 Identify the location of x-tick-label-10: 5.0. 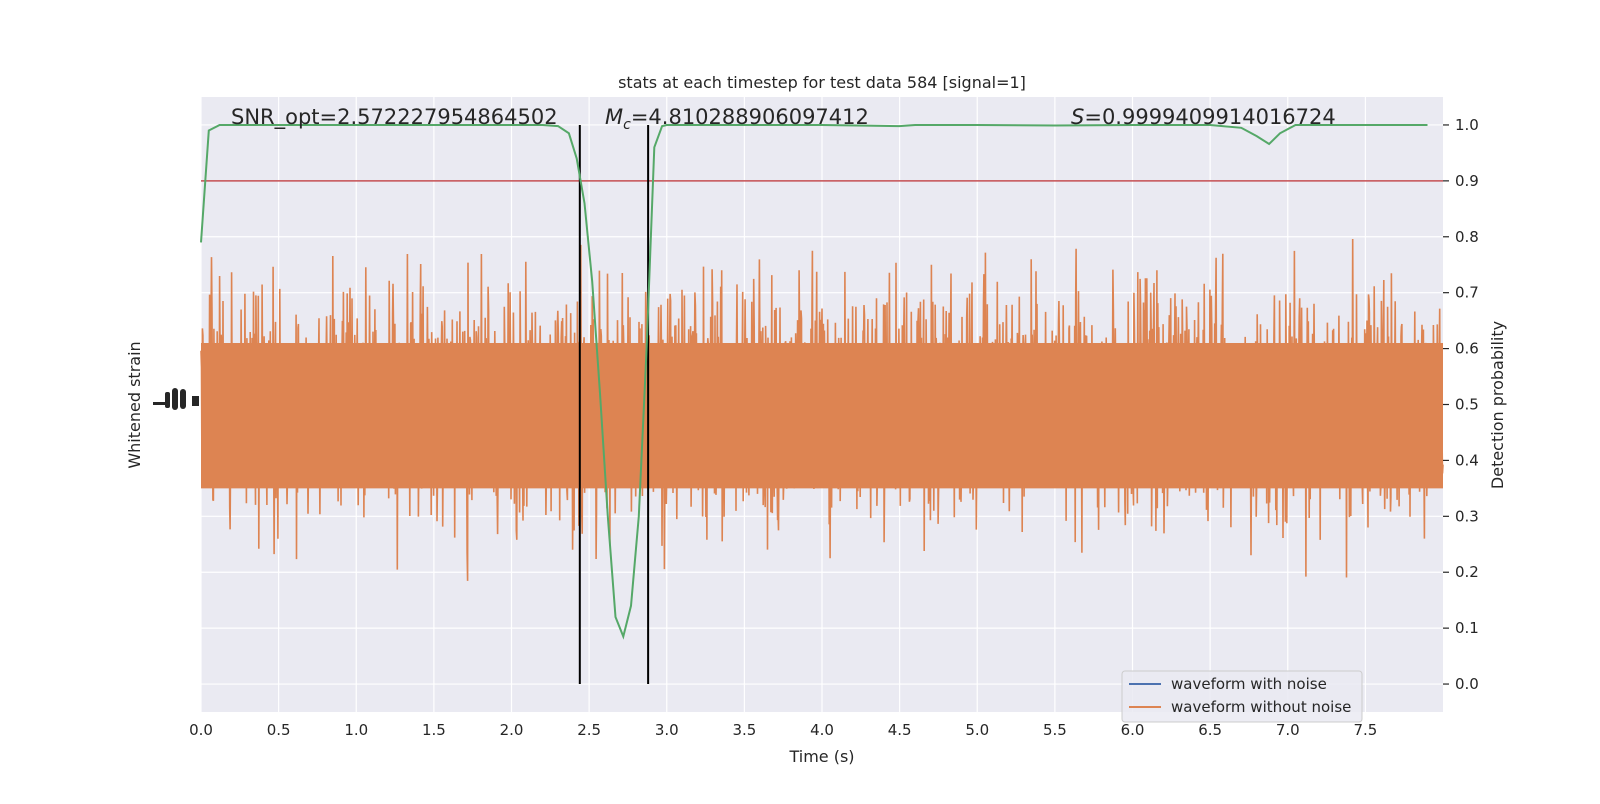
(977, 730).